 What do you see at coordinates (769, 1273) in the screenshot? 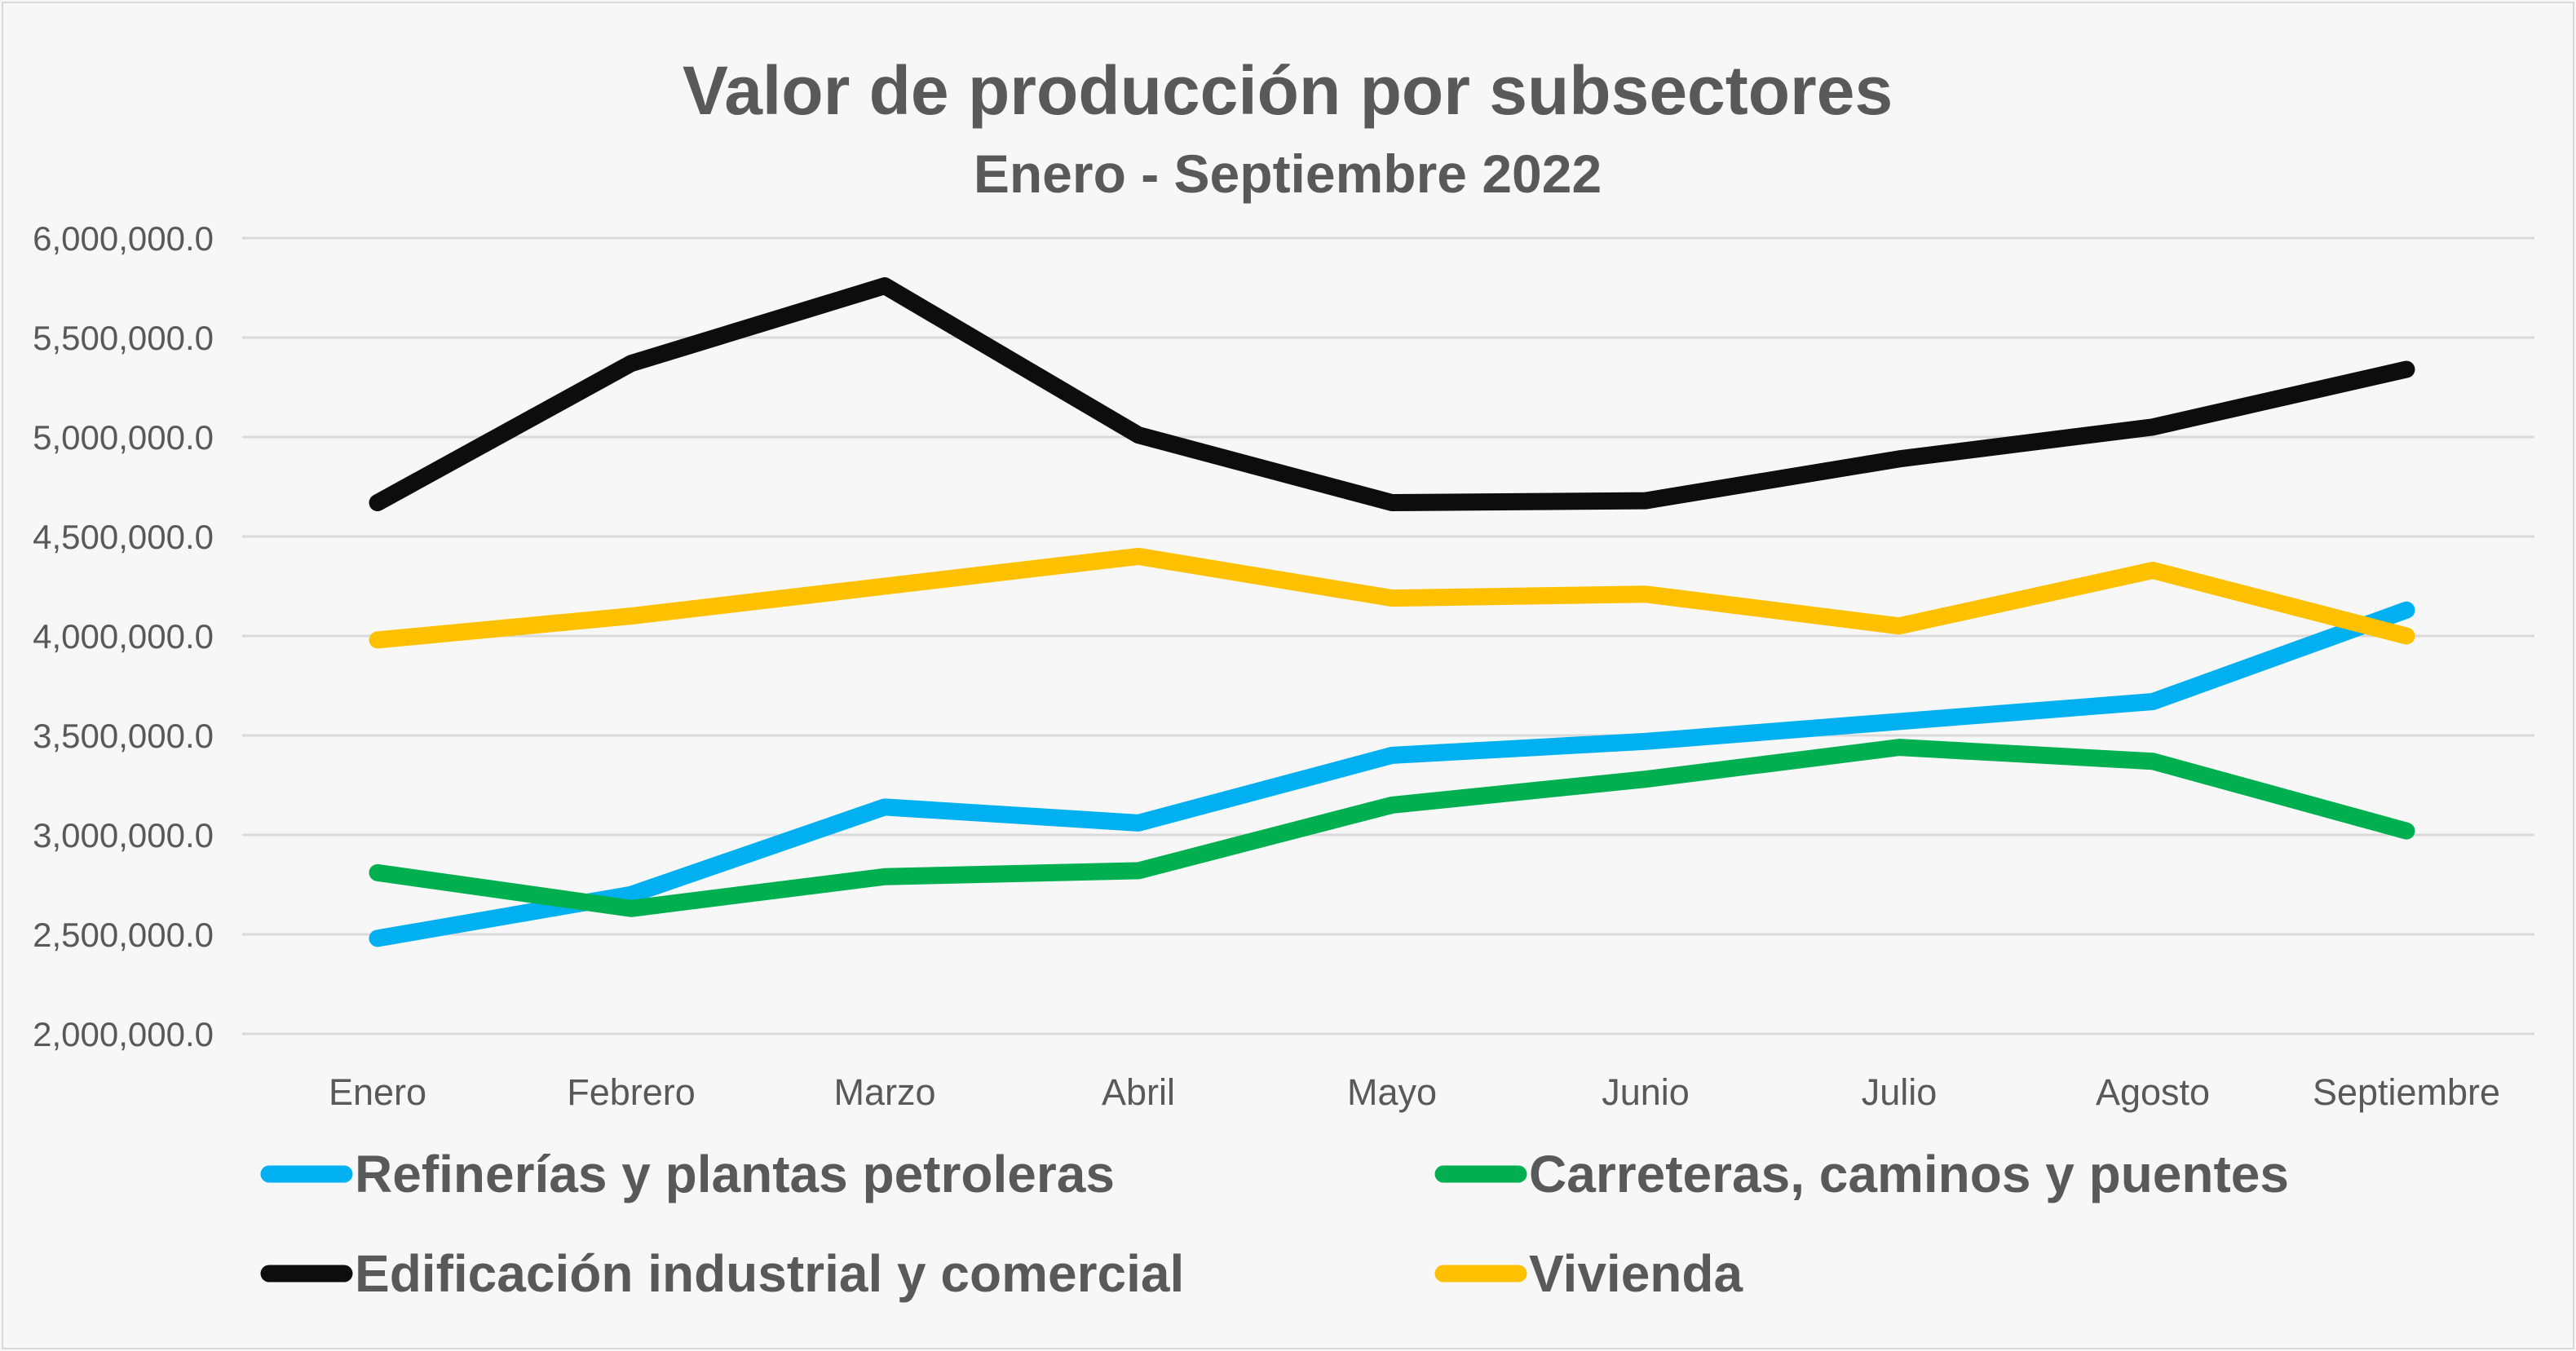
I see `legend-label: Edificación industrial y comercial` at bounding box center [769, 1273].